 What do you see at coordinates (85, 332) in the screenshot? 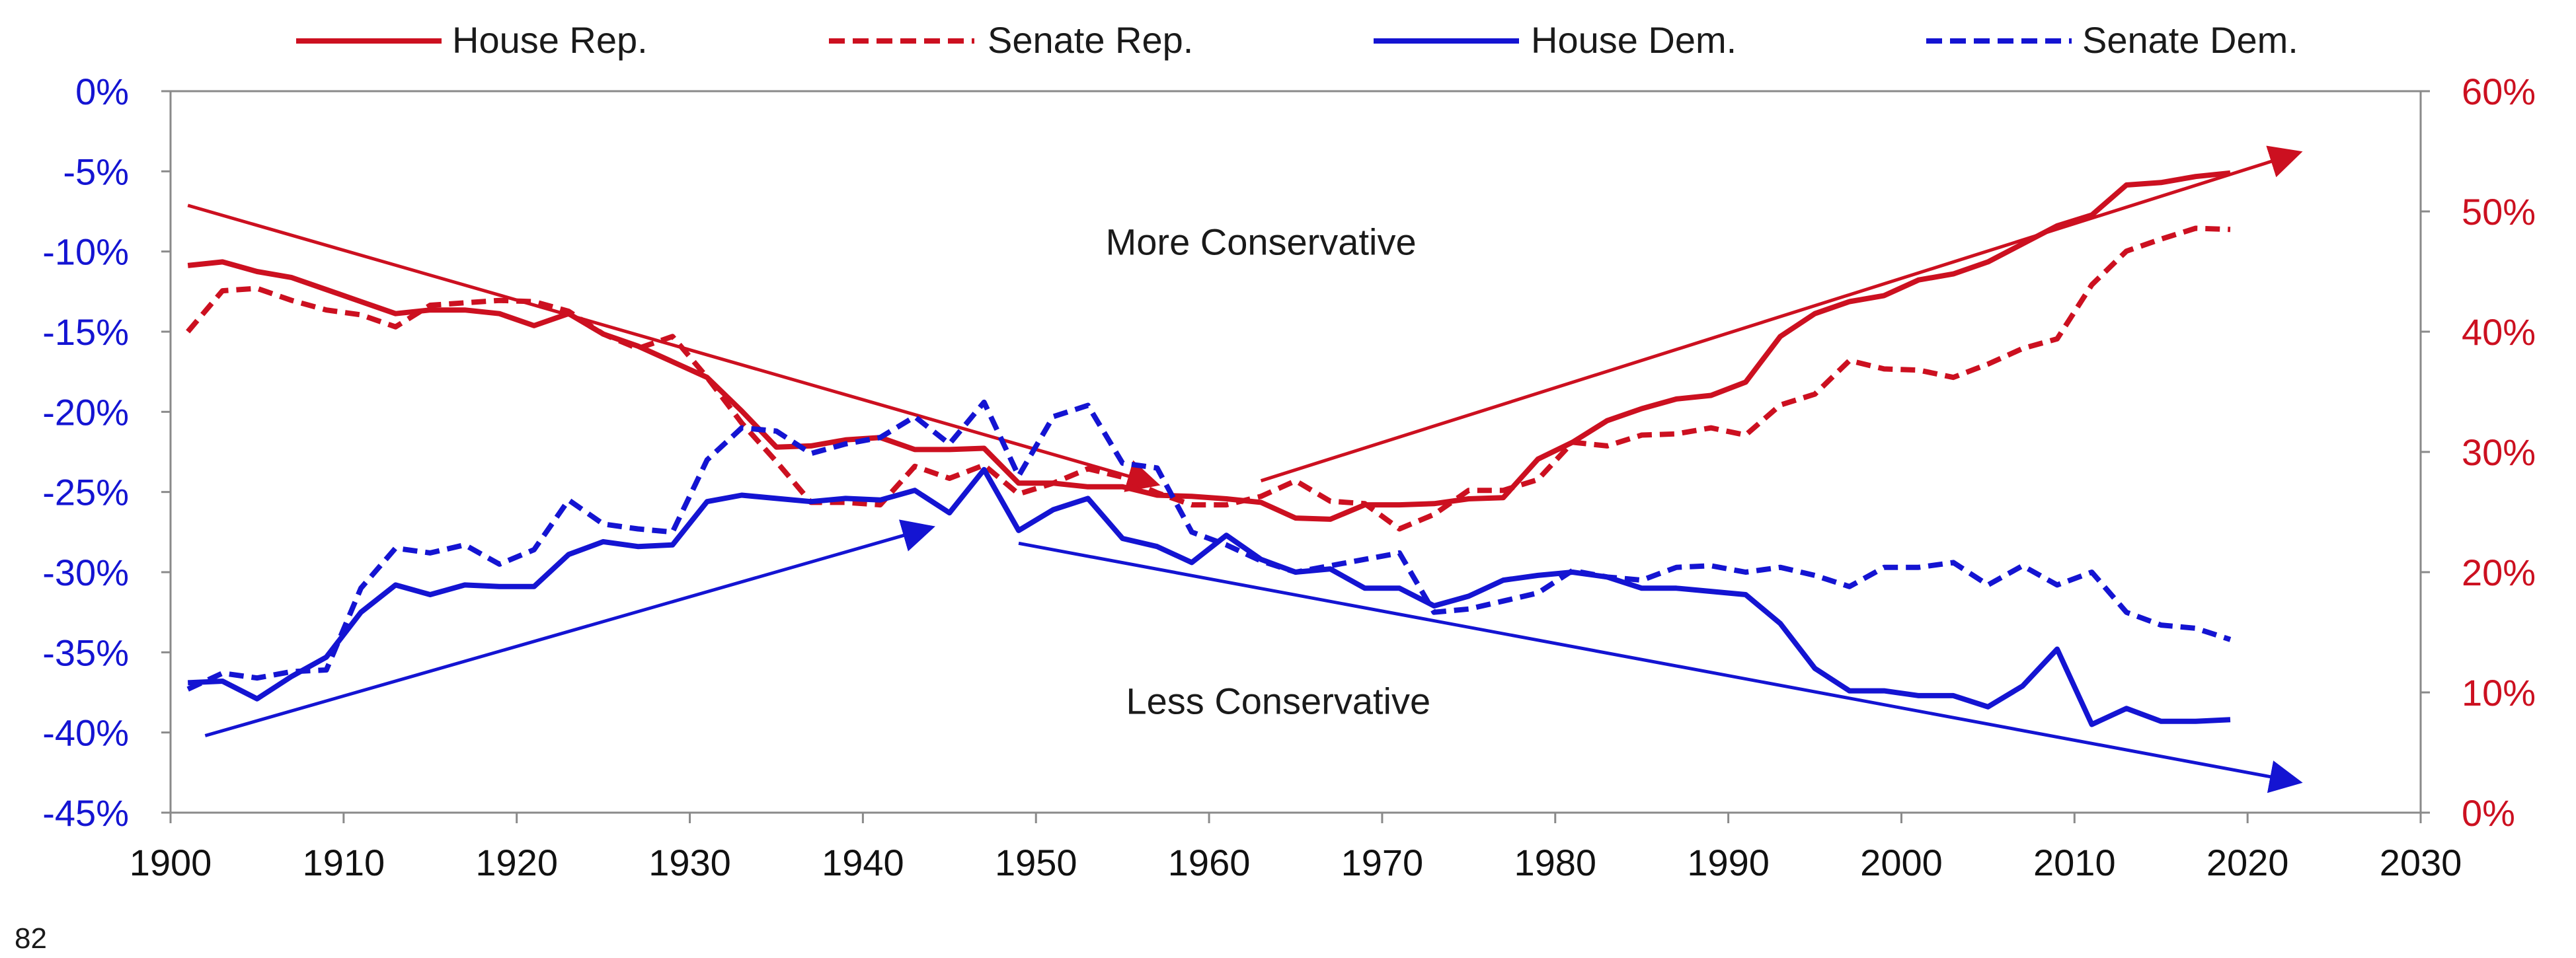
I see `left-tick-label: -15%` at bounding box center [85, 332].